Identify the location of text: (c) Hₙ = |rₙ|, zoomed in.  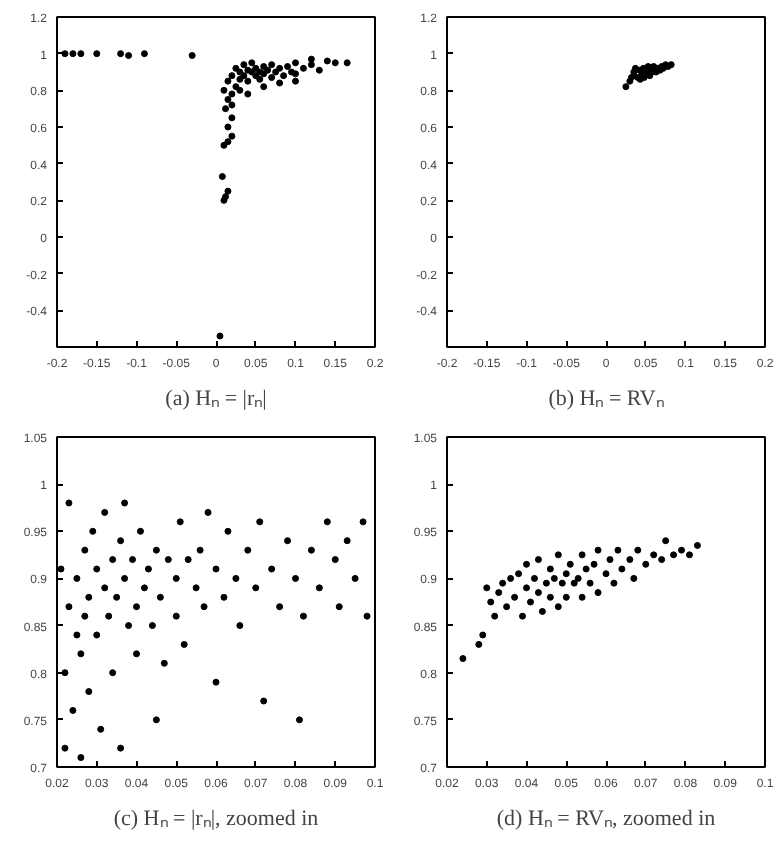
(216, 819).